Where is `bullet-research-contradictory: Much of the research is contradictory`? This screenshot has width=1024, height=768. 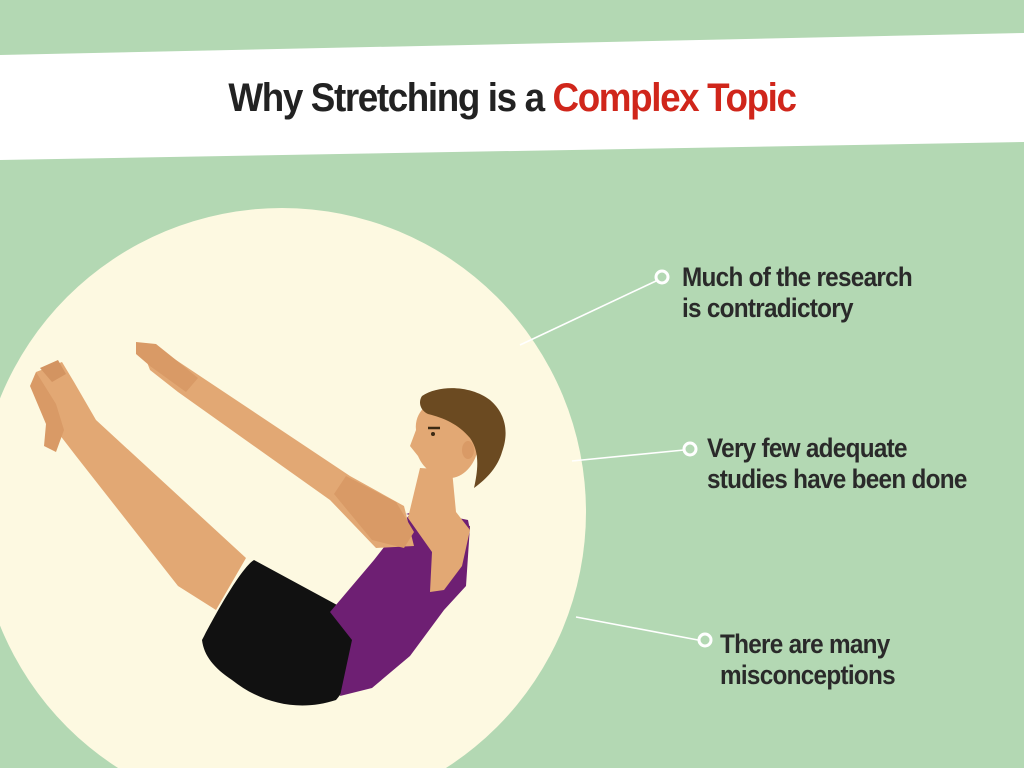 bullet-research-contradictory: Much of the research is contradictory is located at coordinates (797, 293).